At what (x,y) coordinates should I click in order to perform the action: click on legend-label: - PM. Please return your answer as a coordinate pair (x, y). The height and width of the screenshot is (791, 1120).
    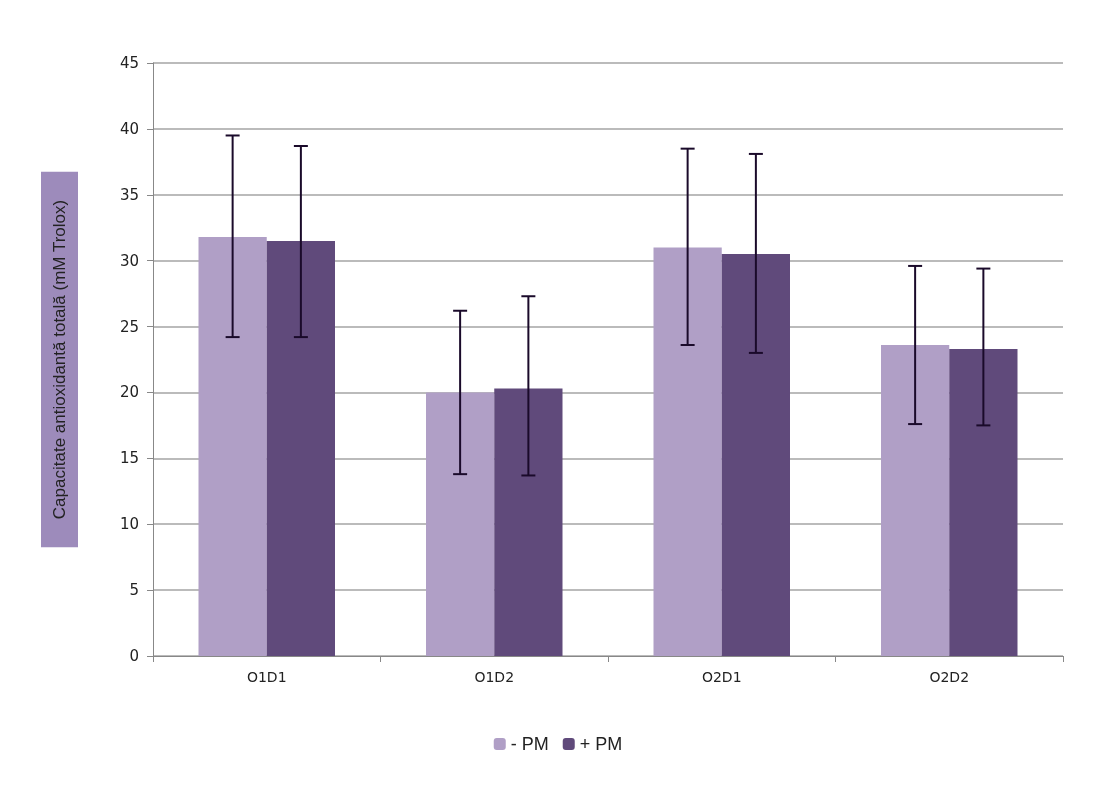
    Looking at the image, I should click on (529, 744).